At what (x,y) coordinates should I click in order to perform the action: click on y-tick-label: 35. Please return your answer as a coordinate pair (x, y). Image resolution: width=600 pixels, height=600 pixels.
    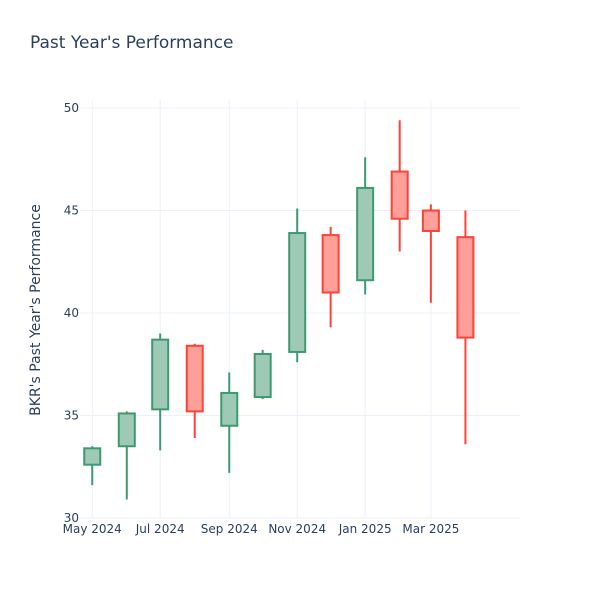
    Looking at the image, I should click on (71, 416).